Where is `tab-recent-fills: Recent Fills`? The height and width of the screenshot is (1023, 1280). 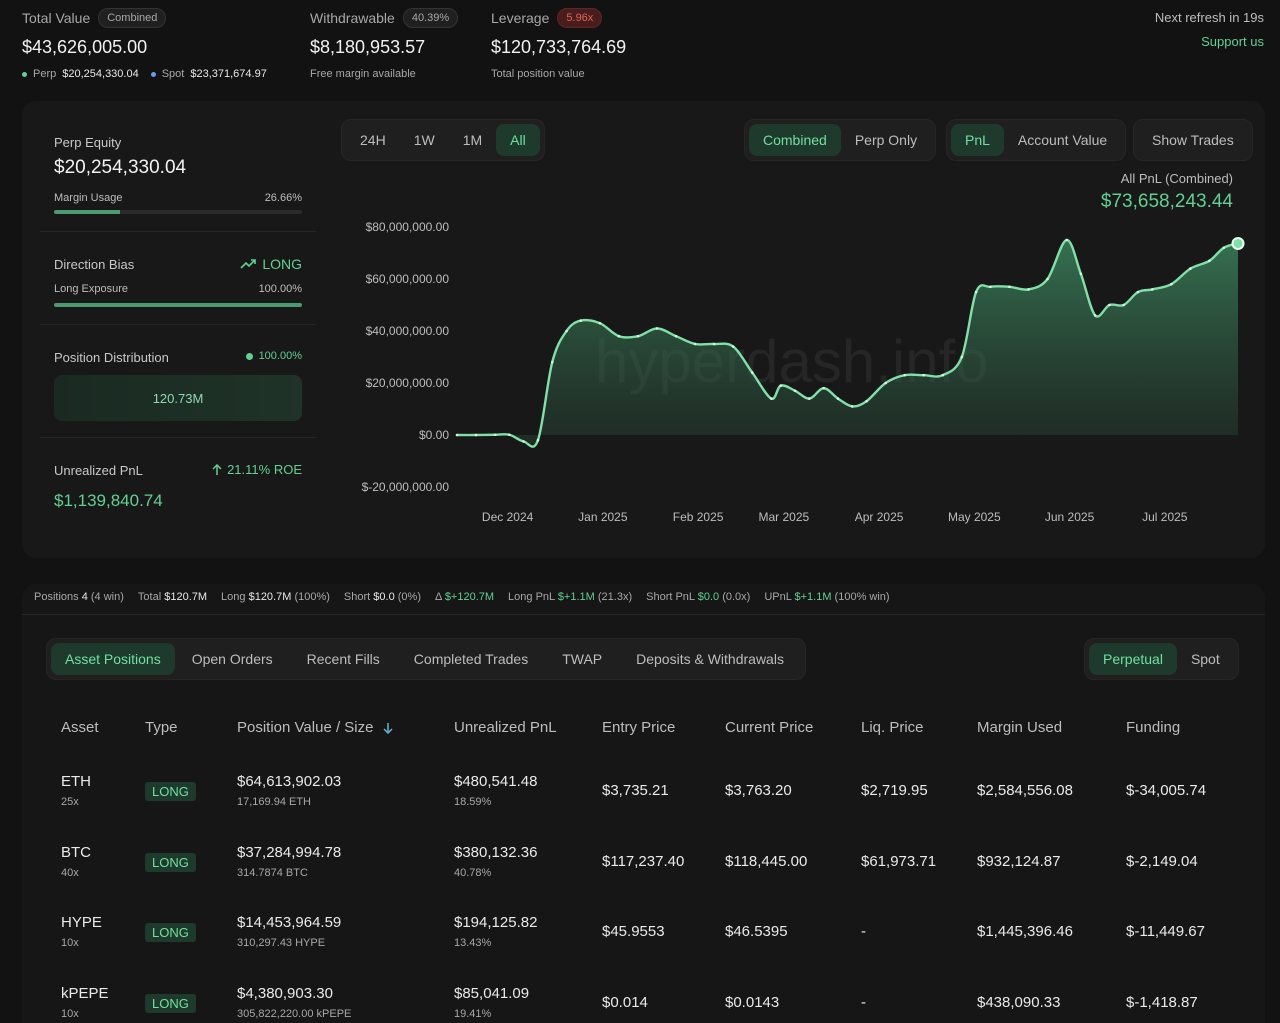
tab-recent-fills: Recent Fills is located at coordinates (343, 659).